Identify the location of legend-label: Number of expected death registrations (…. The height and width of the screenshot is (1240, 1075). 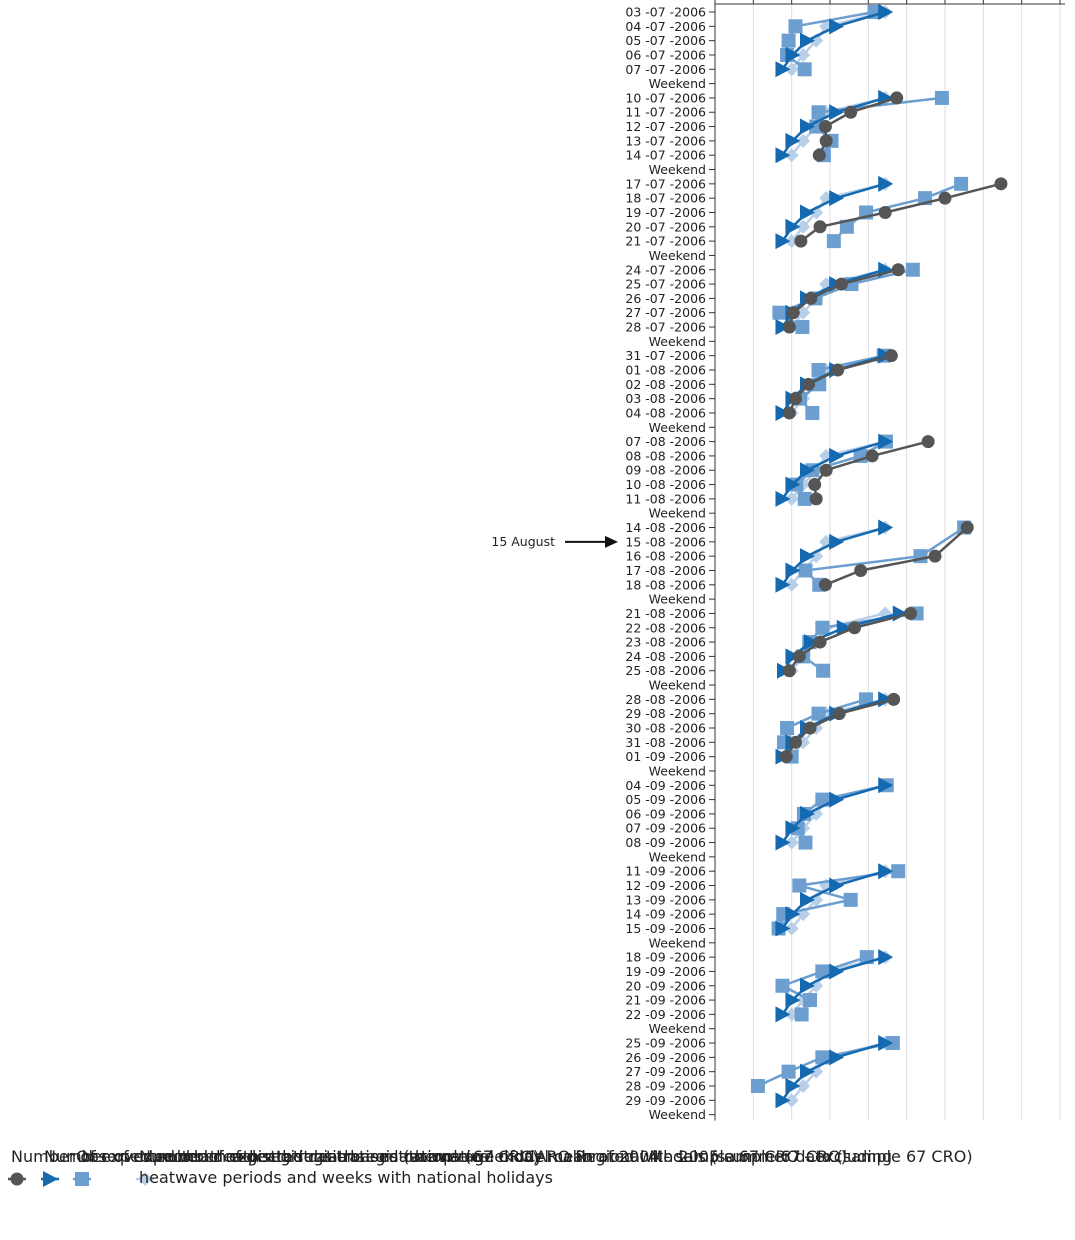
(515, 1167).